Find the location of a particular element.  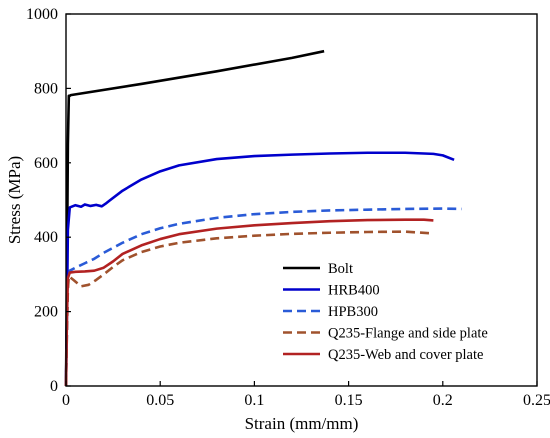

y-tick-label: 600 is located at coordinates (46, 163).